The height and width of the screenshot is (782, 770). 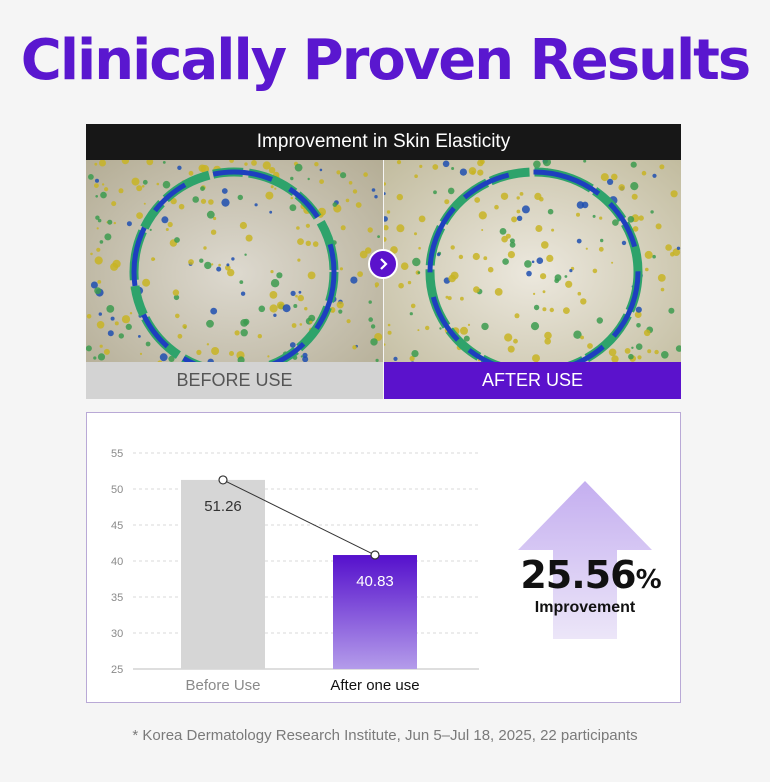 I want to click on bar-value-label: 51.26, so click(x=223, y=506).